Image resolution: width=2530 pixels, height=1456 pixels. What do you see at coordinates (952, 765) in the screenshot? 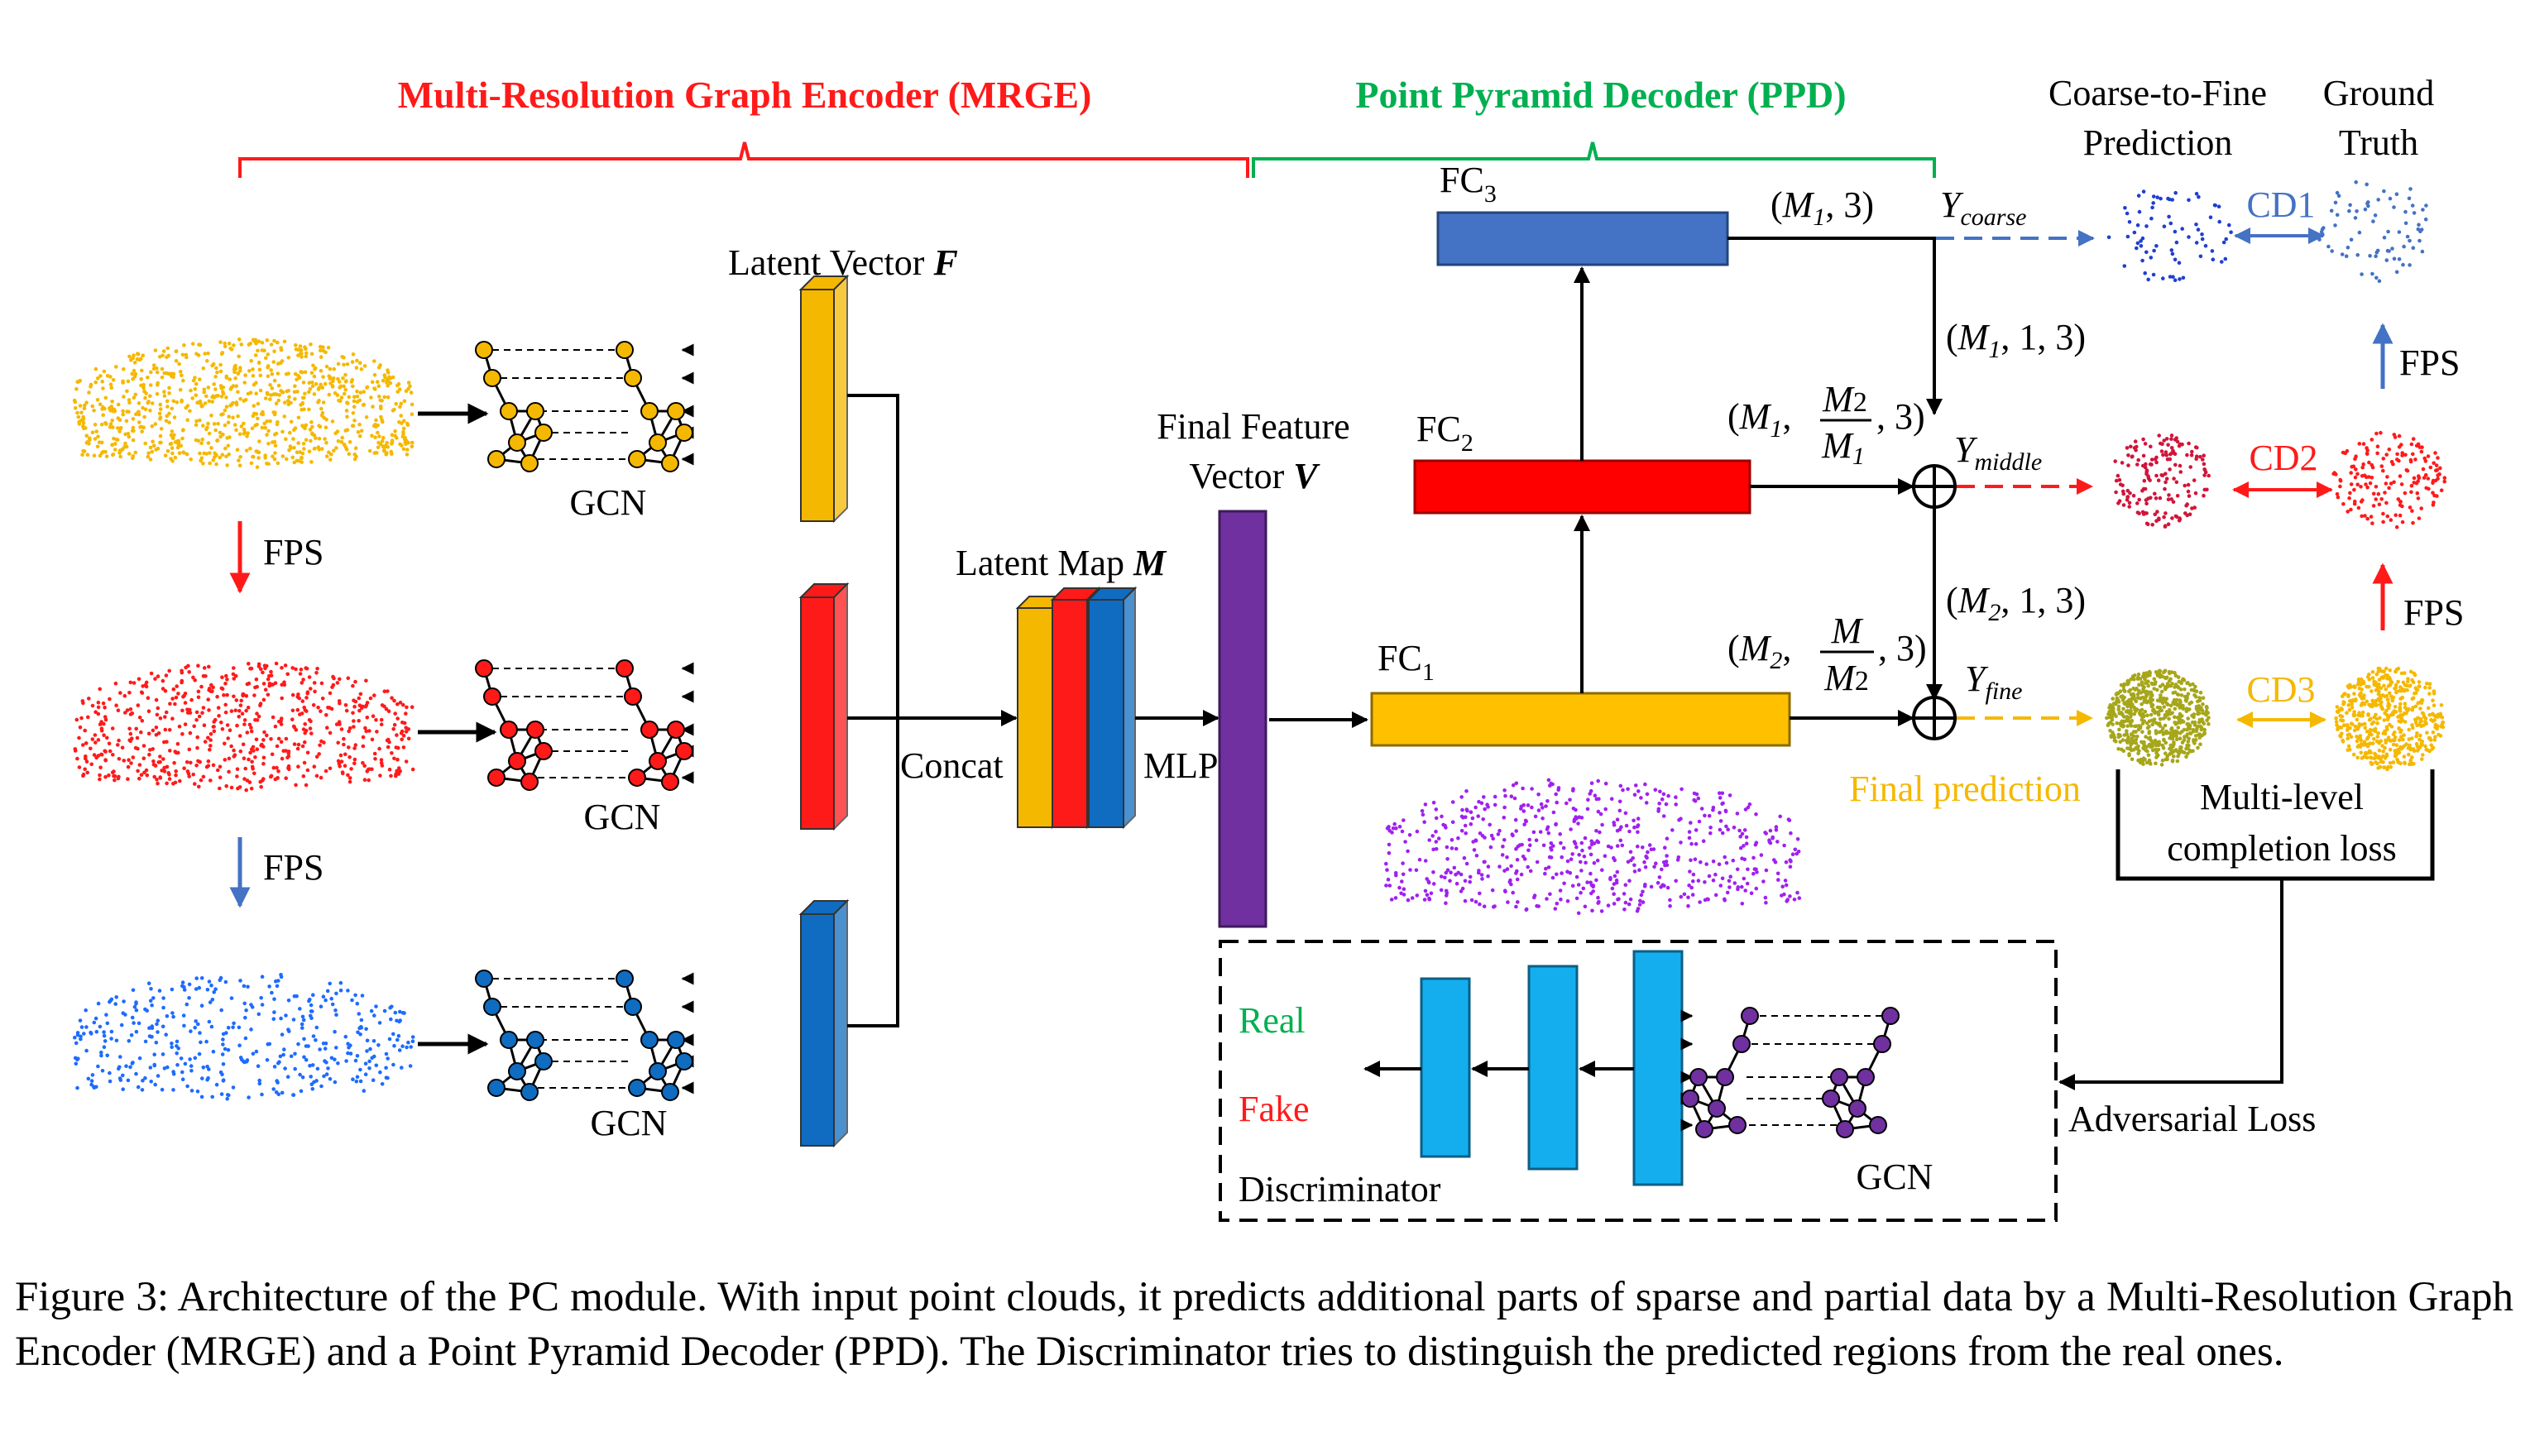
I see `concat-label: Concat` at bounding box center [952, 765].